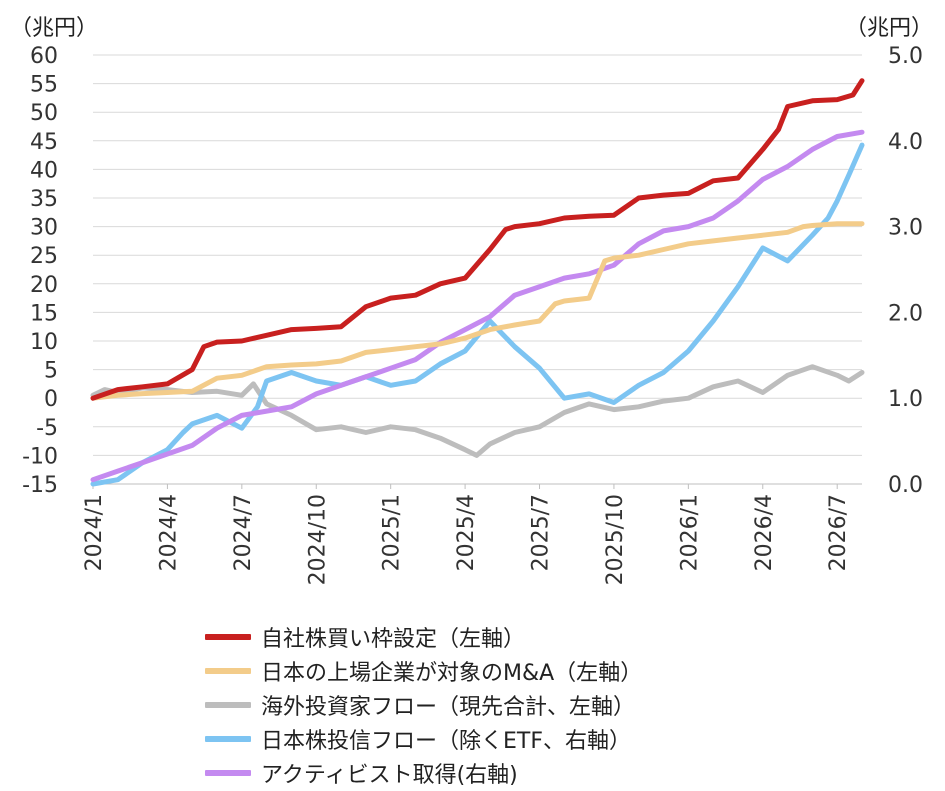 The image size is (945, 791). Describe the element at coordinates (393, 639) in the screenshot. I see `legend-label: 自社株買い枠設定（左軸）` at that location.